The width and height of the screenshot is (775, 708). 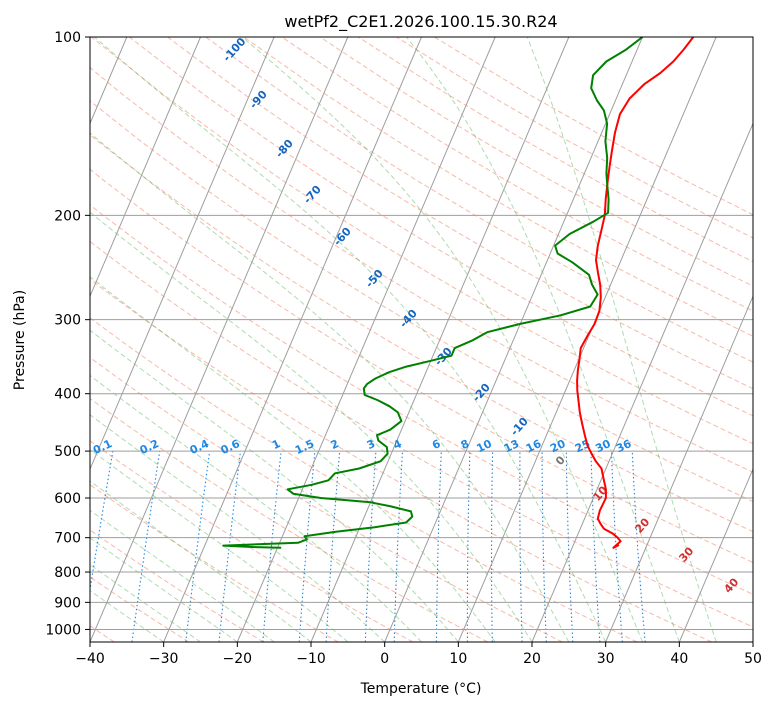 I want to click on x-tick-label: −10, so click(x=311, y=659).